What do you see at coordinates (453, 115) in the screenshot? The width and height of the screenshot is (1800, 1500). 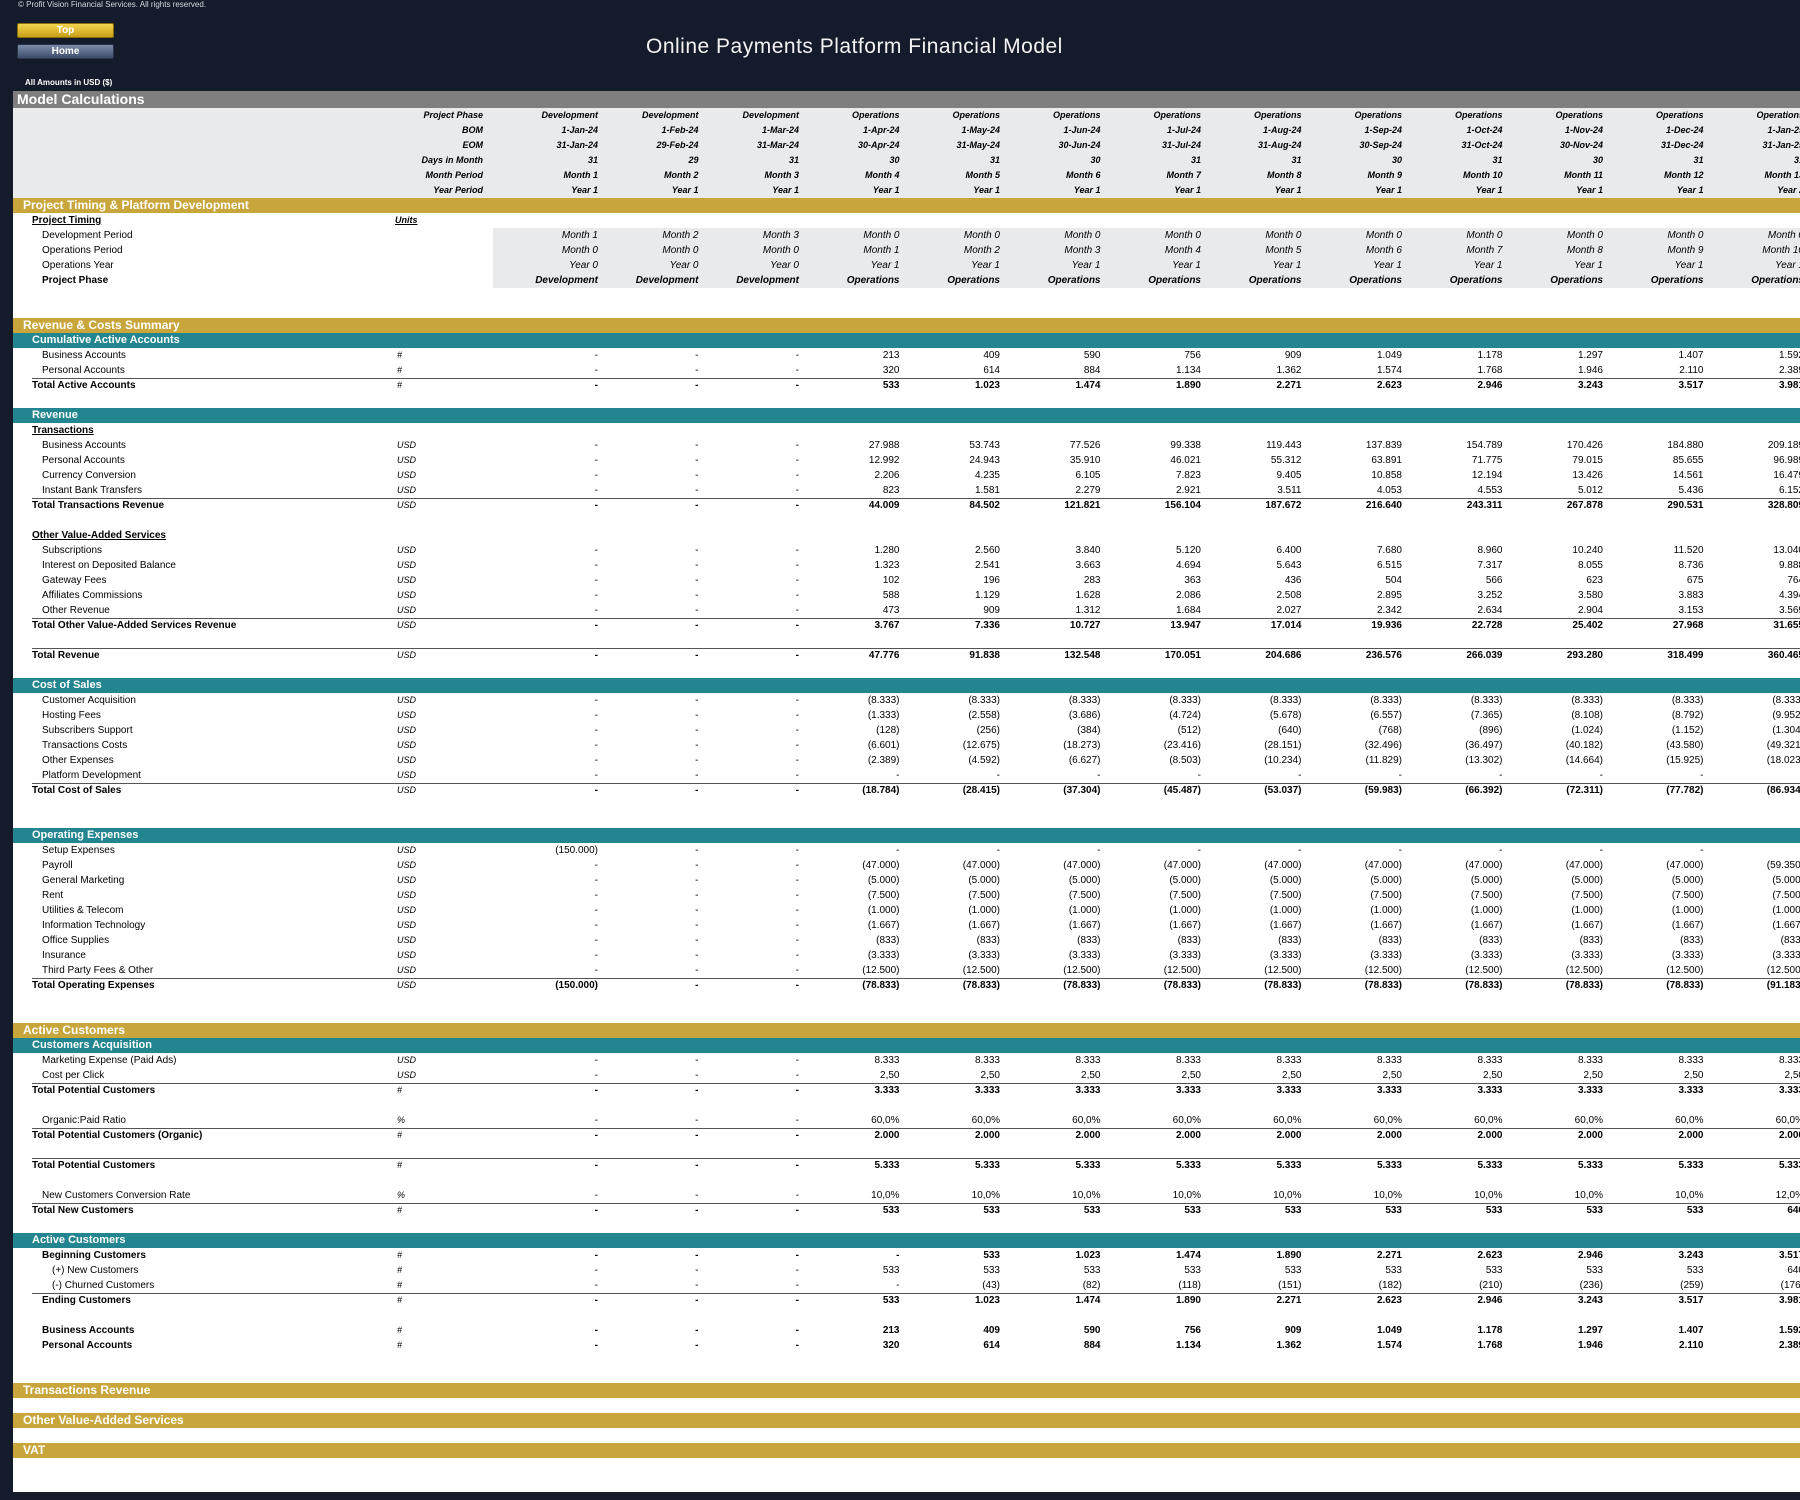 I see `header-label: Project Phase` at bounding box center [453, 115].